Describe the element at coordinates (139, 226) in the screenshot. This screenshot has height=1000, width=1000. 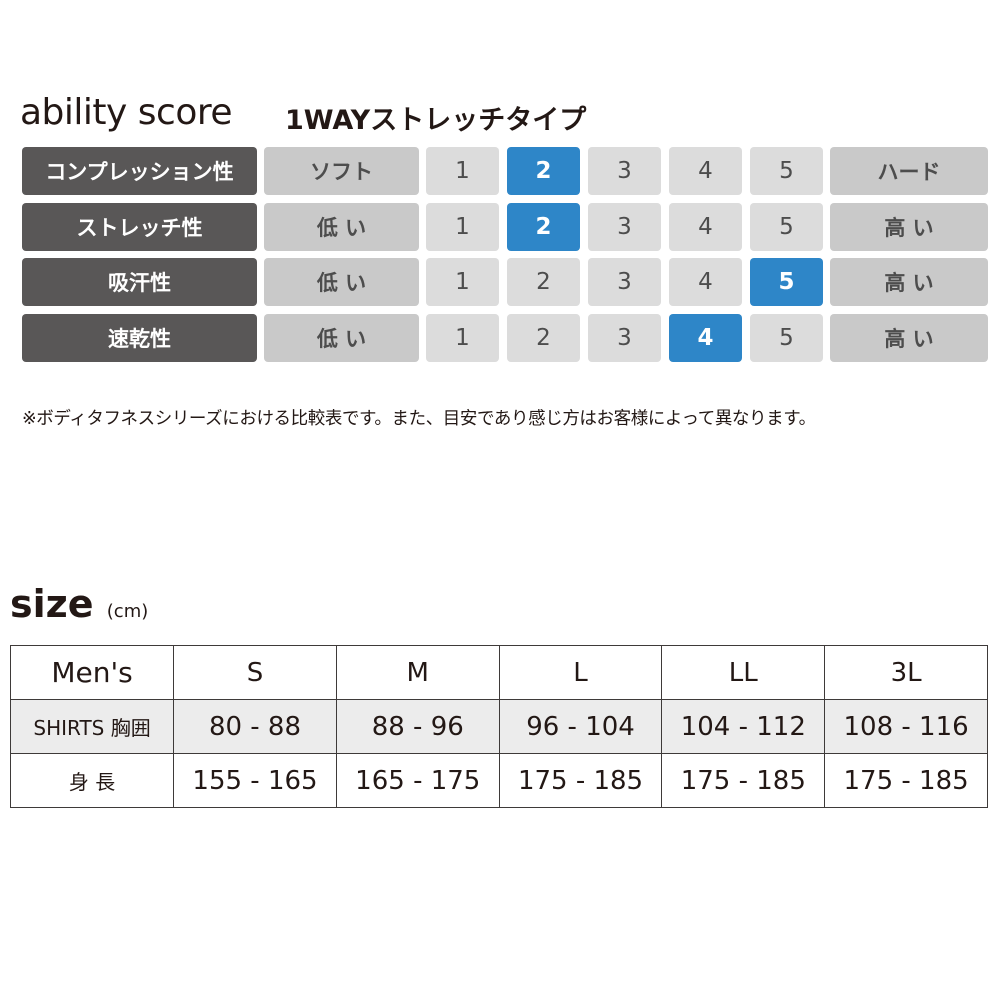
I see `ability-label: ストレッチ性` at that location.